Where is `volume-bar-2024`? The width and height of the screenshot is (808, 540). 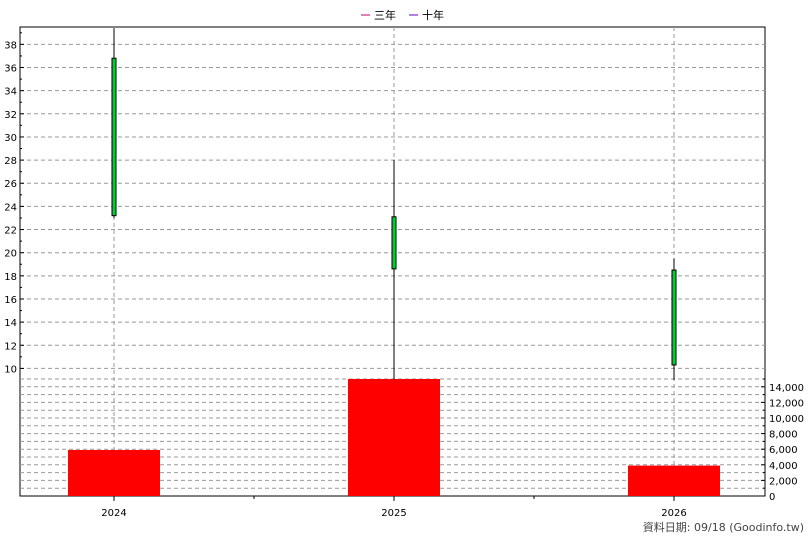 volume-bar-2024 is located at coordinates (114, 472).